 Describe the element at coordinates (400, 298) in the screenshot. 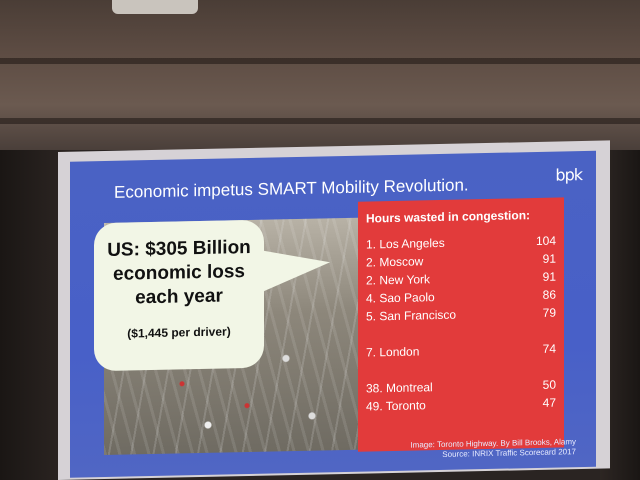

I see `city-name: 4. Sao Paolo` at that location.